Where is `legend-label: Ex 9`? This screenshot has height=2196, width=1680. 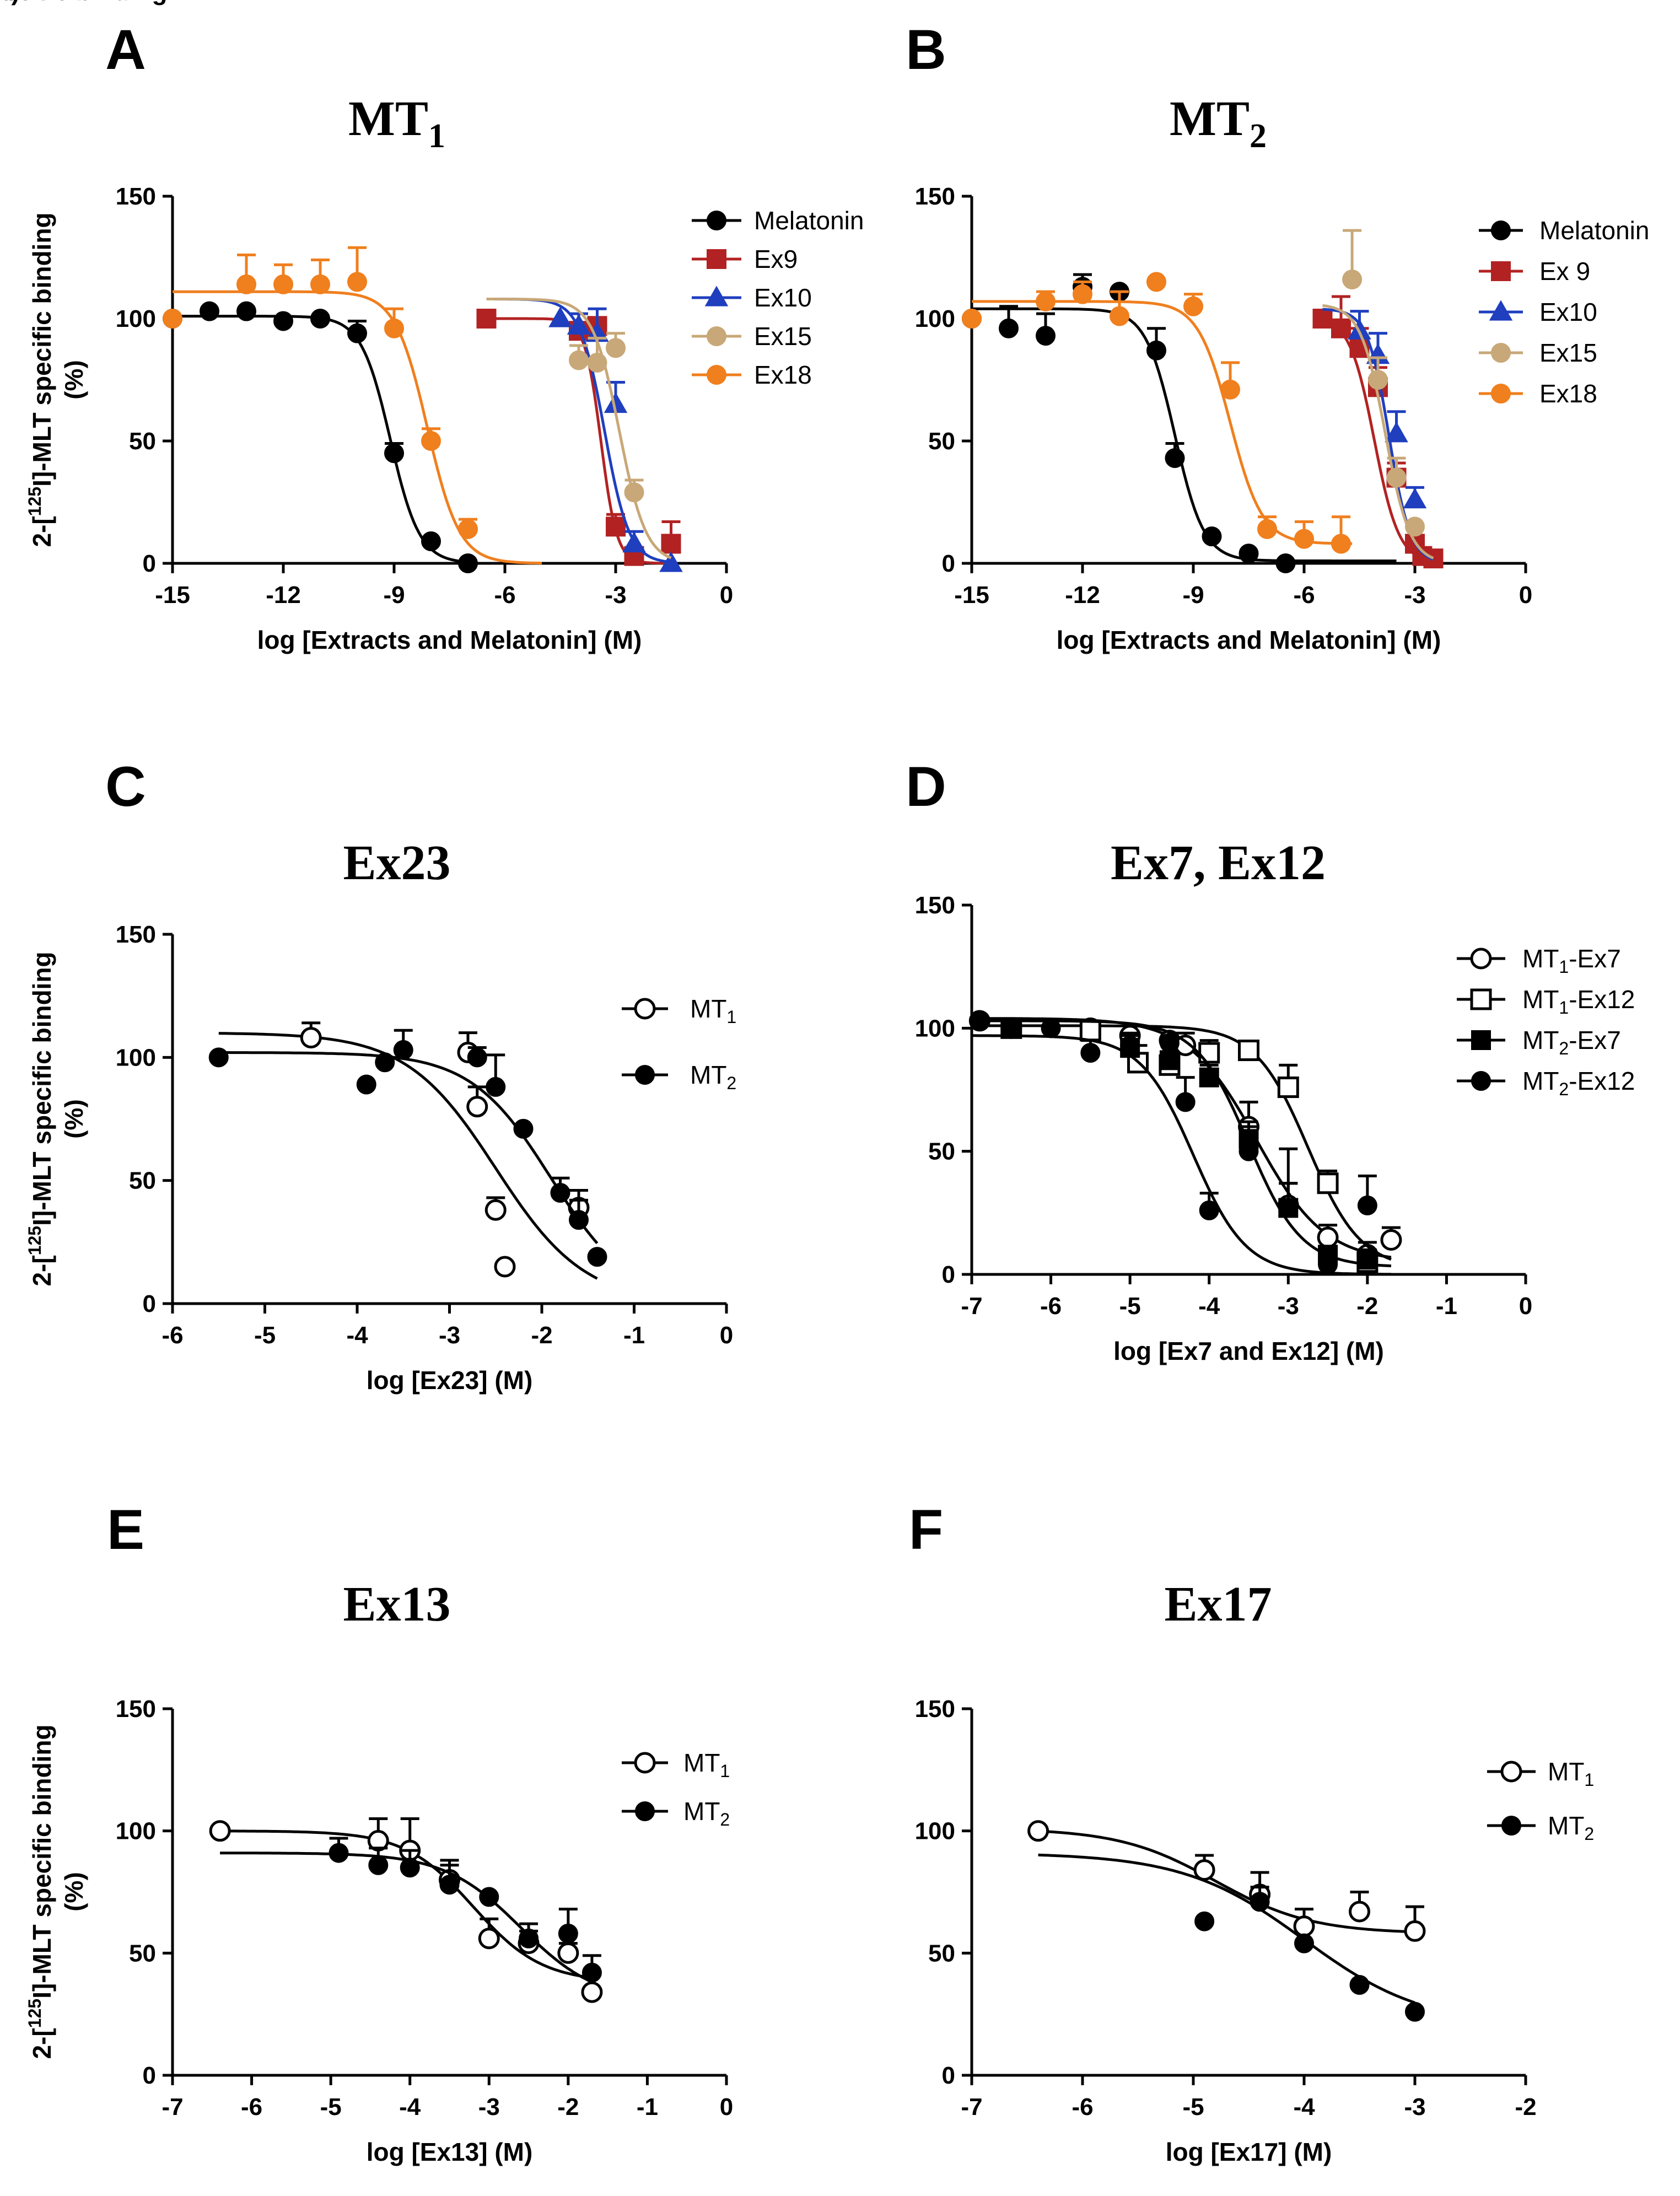 legend-label: Ex 9 is located at coordinates (1564, 271).